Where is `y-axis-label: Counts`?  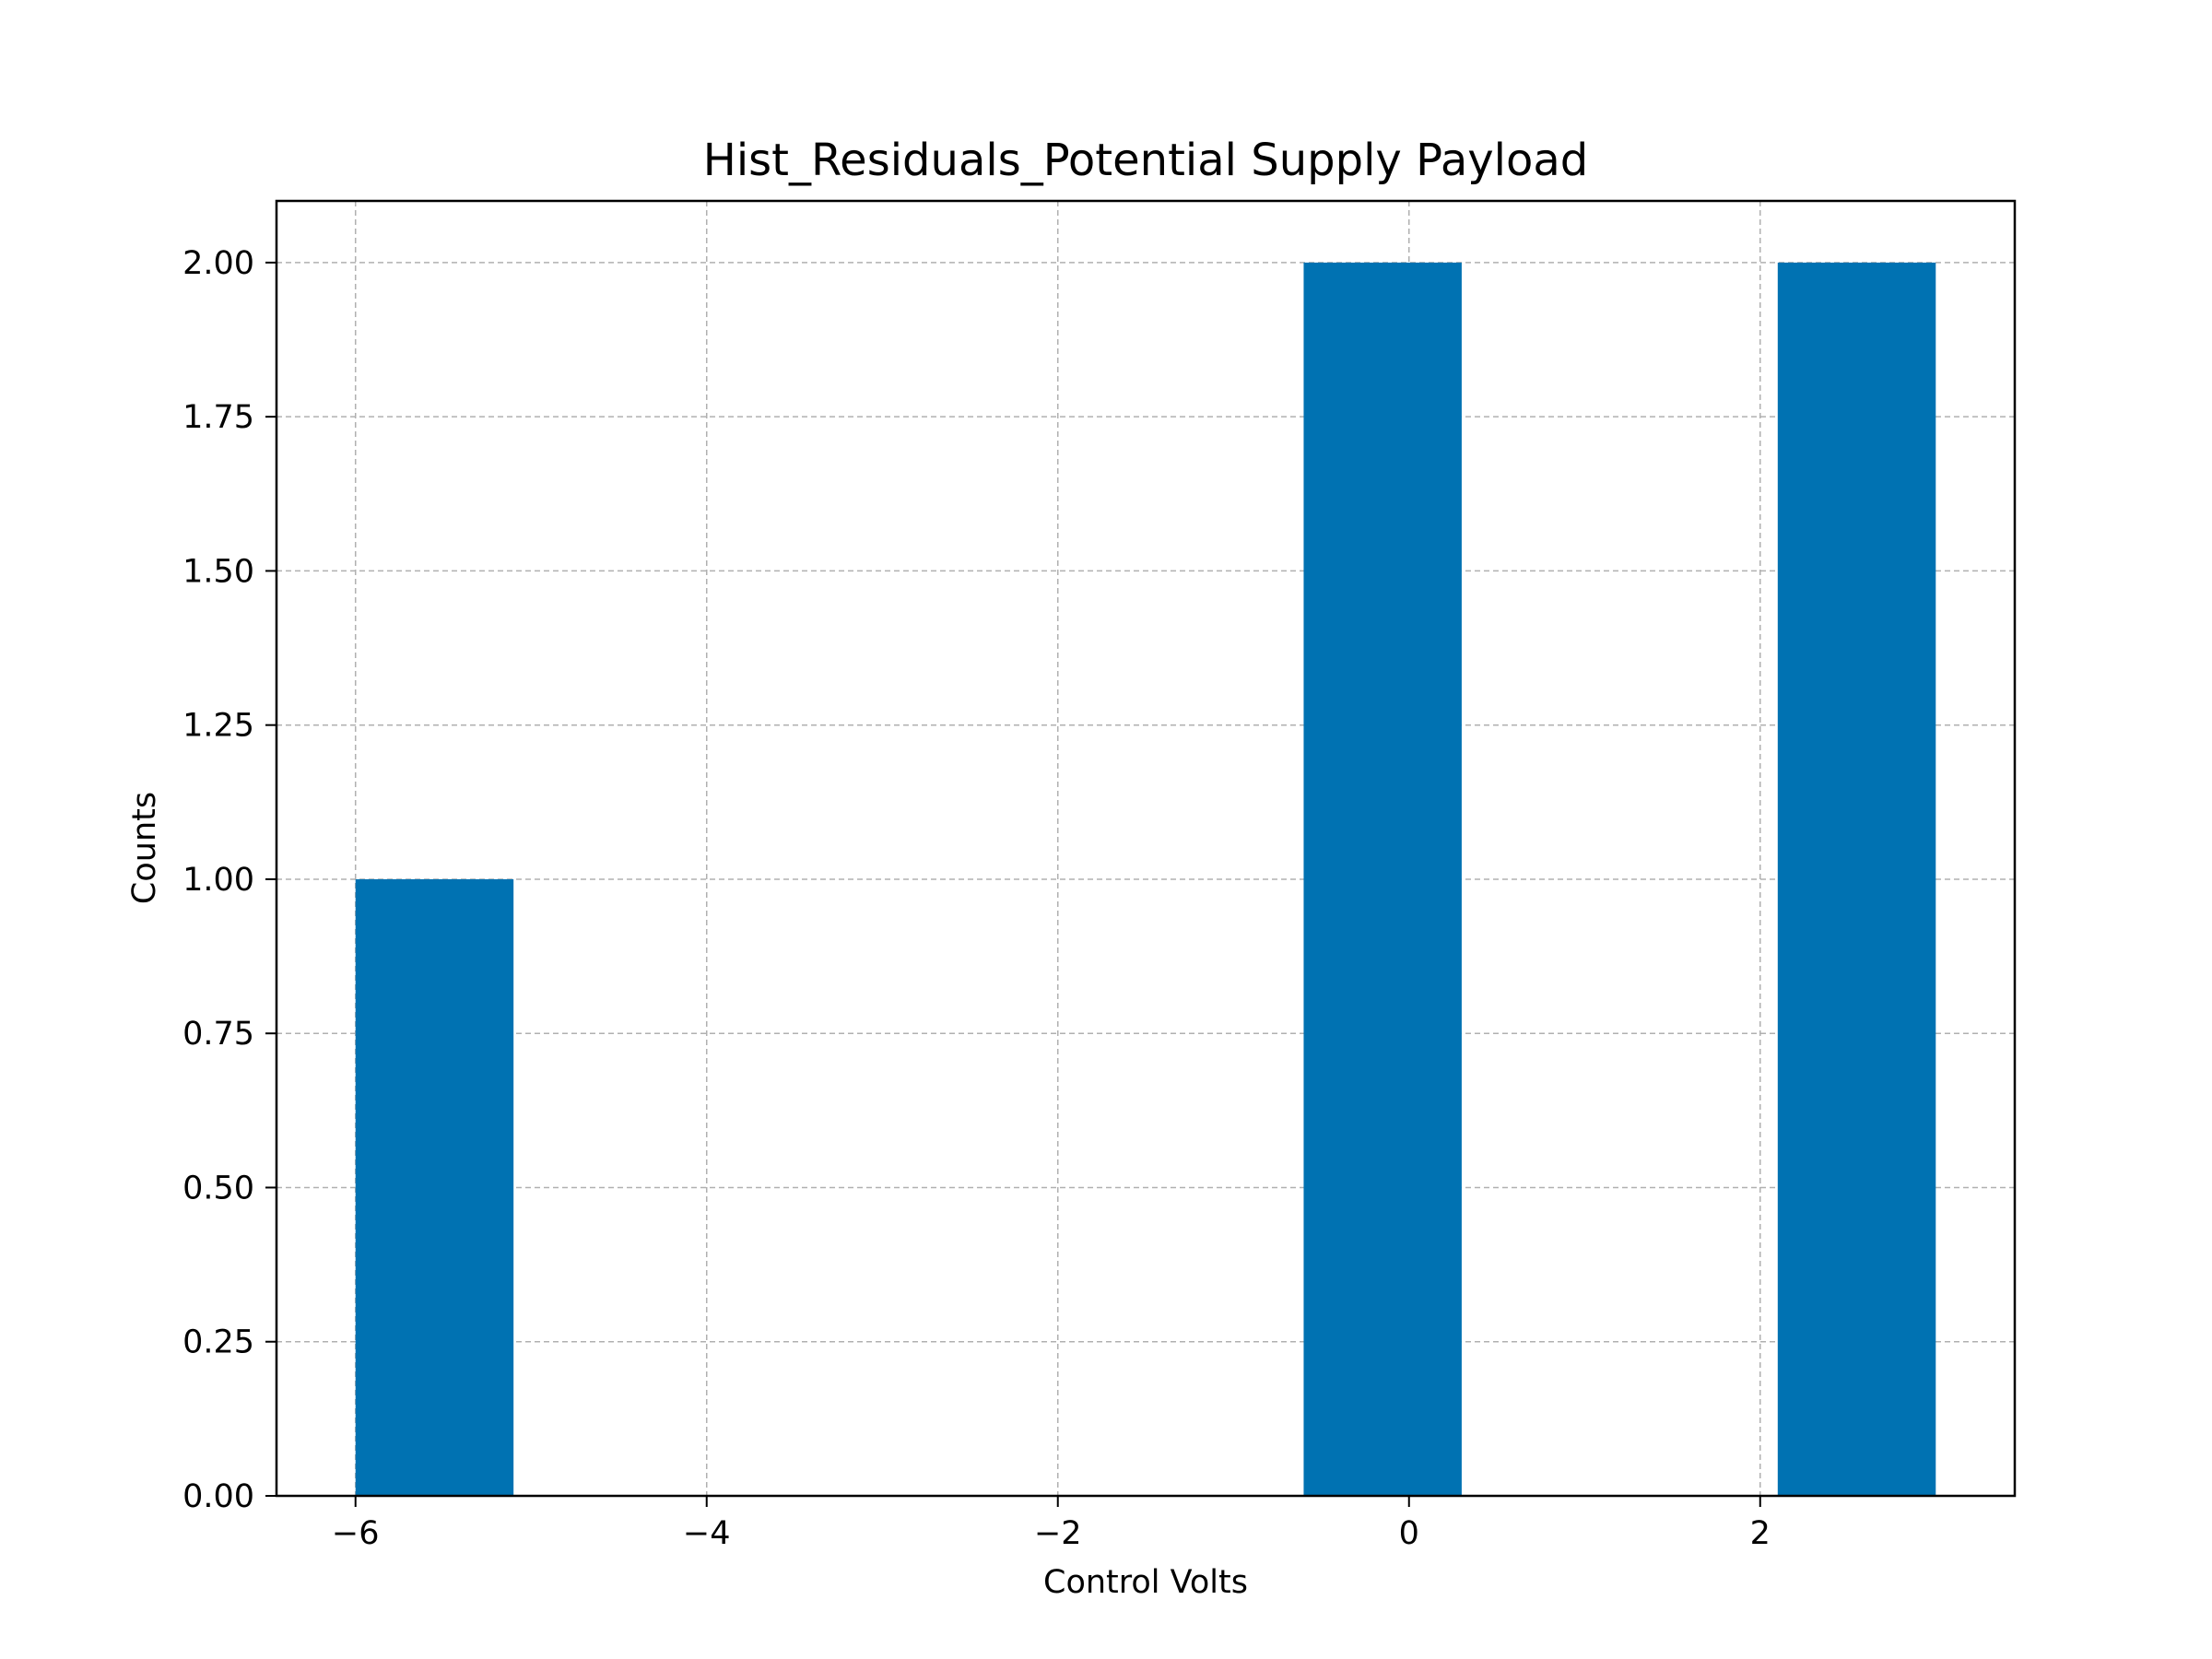
y-axis-label: Counts is located at coordinates (144, 848).